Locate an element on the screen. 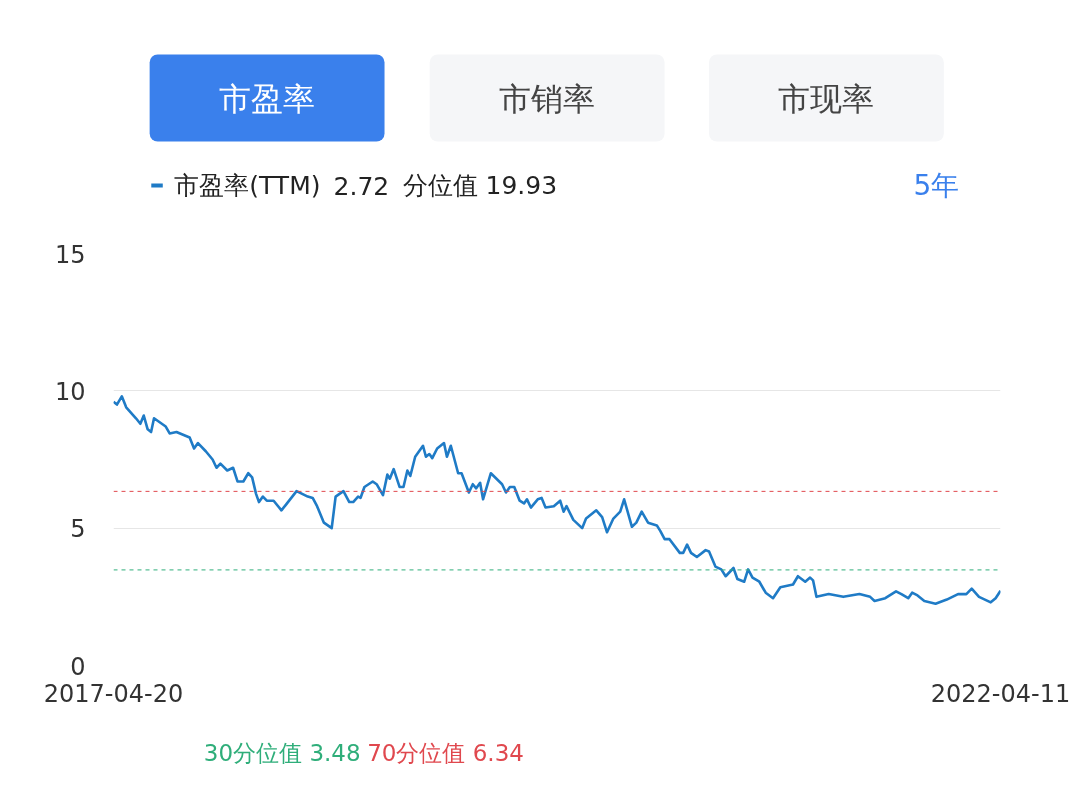  text: 市盈率 is located at coordinates (267, 98).